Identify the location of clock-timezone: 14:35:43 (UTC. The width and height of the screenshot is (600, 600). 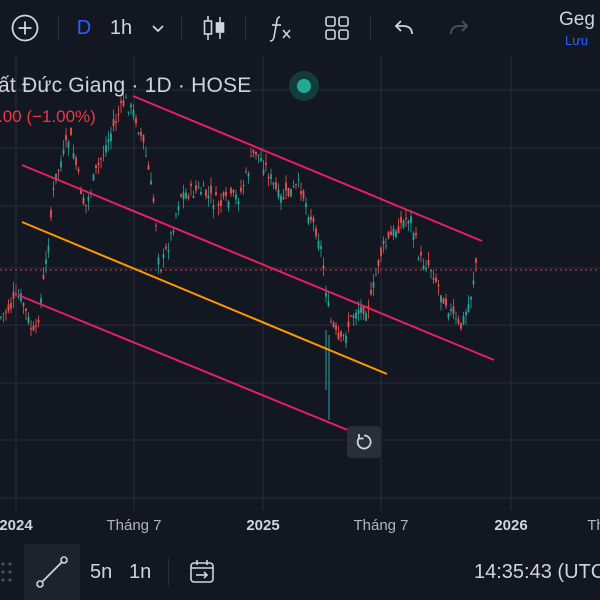
(537, 571).